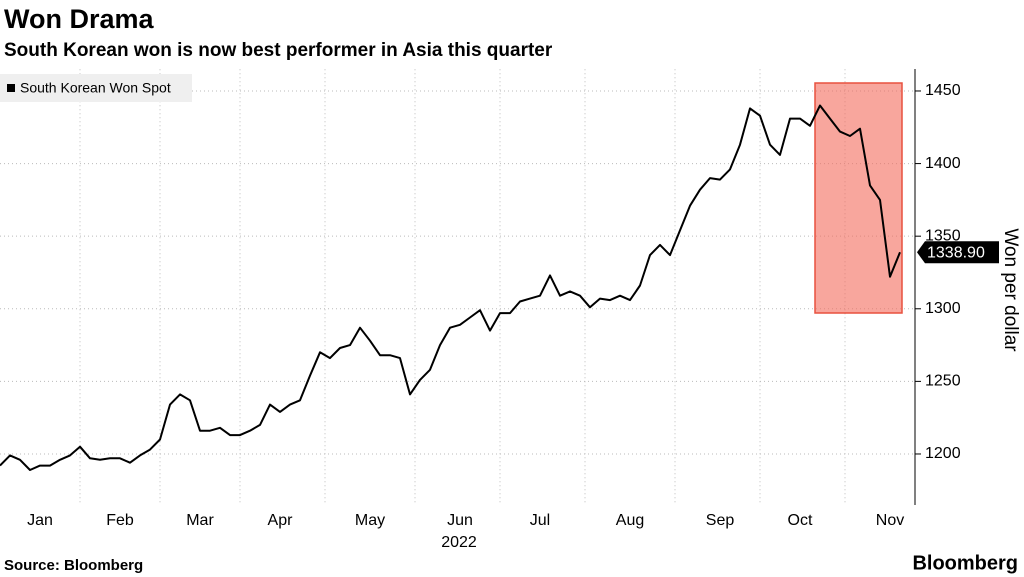  I want to click on y-tick-label: 1450, so click(943, 90).